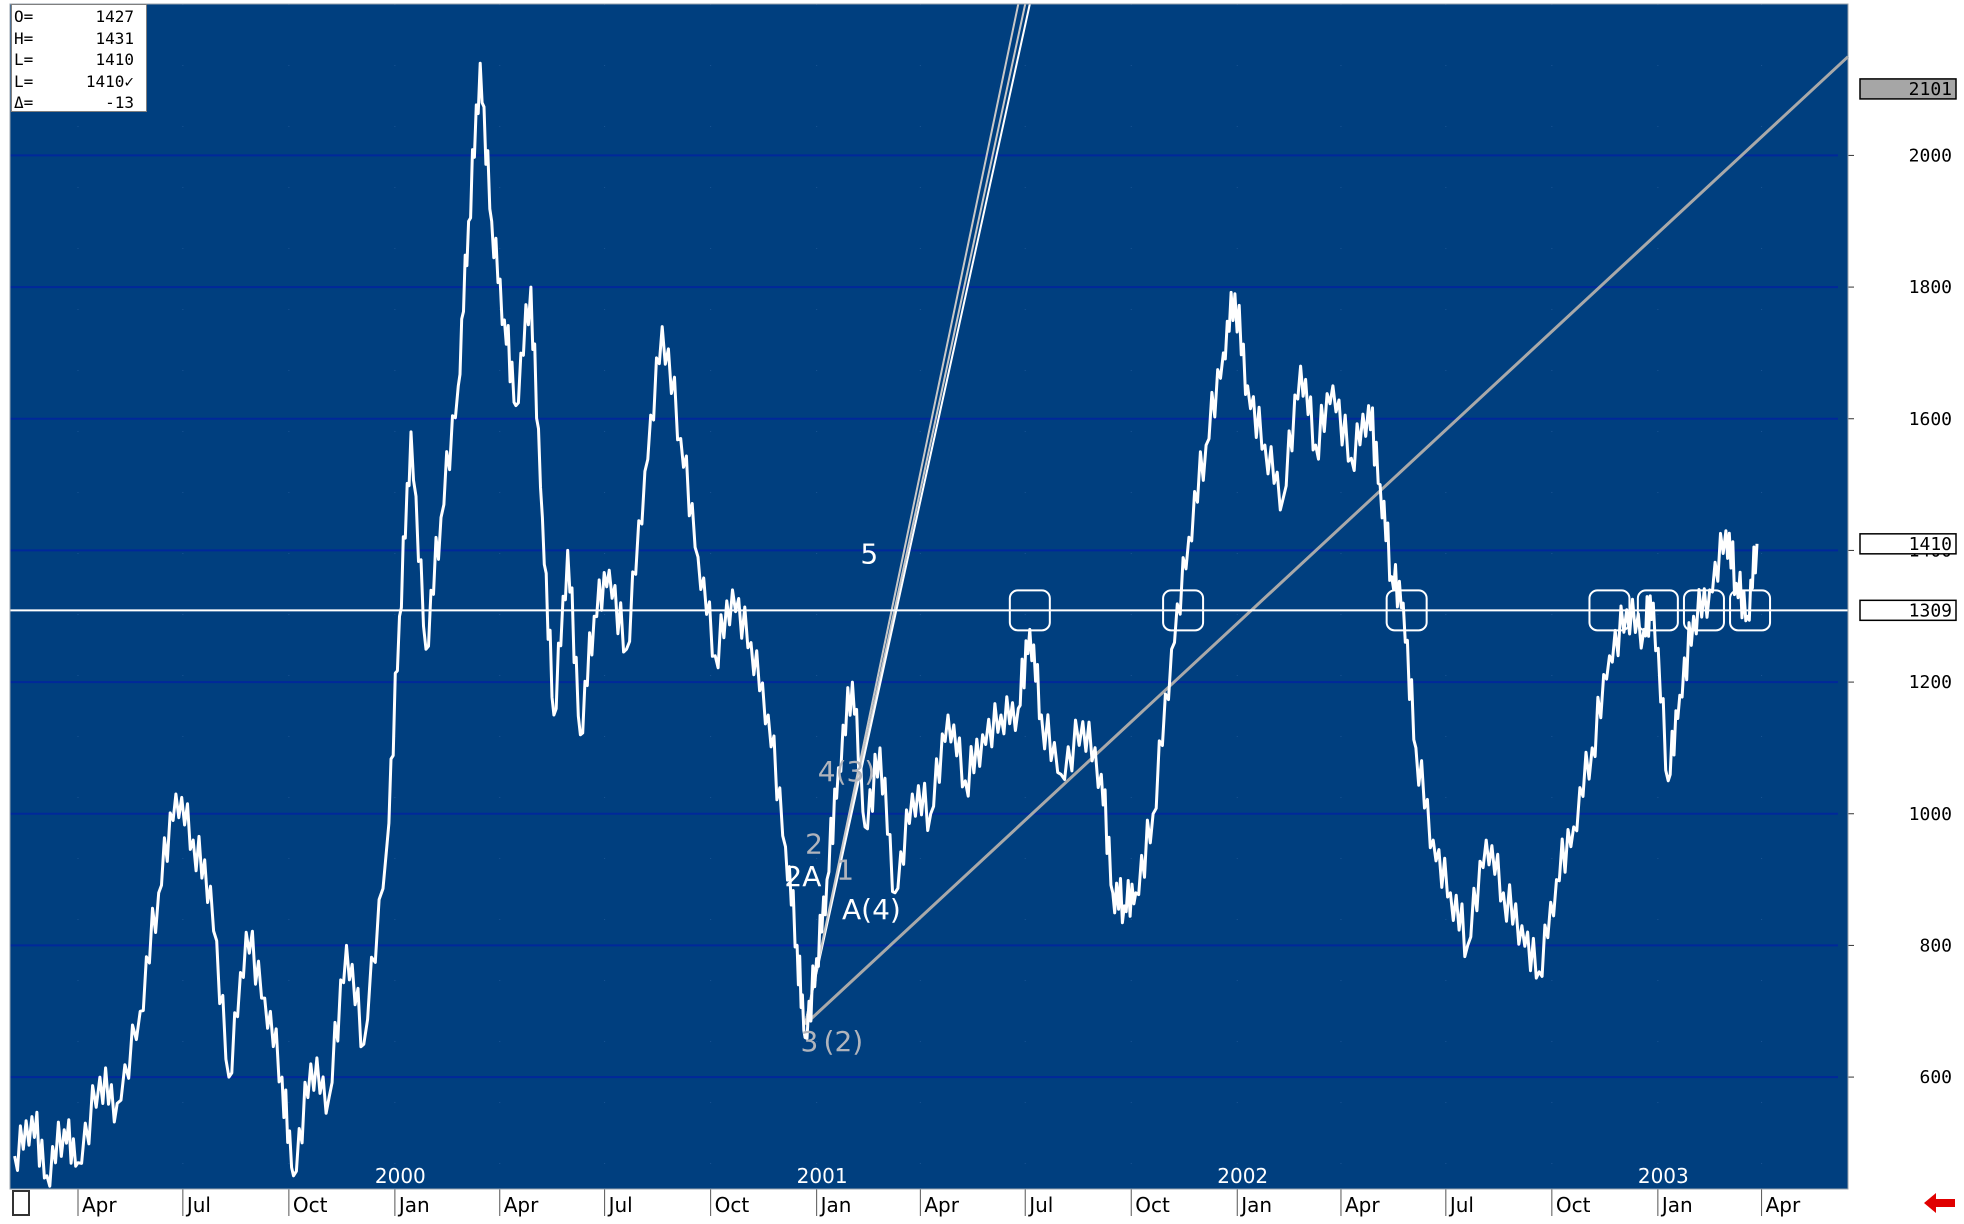 This screenshot has height=1224, width=1964. Describe the element at coordinates (1935, 1077) in the screenshot. I see `y-tick-label: 600` at that location.